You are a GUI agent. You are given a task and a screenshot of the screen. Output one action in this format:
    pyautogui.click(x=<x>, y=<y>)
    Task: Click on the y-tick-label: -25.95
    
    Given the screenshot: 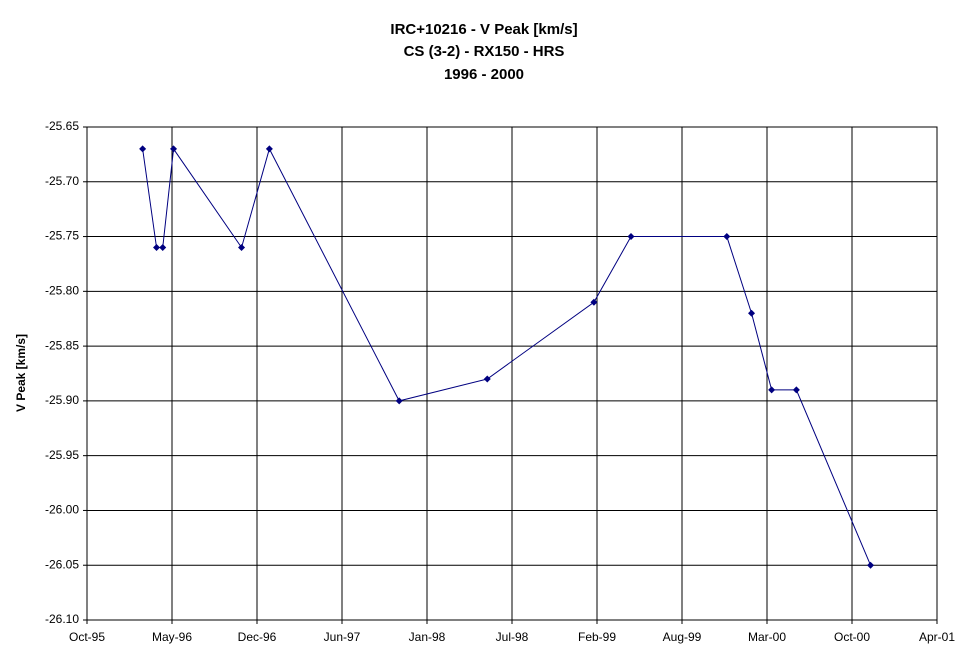 What is the action you would take?
    pyautogui.click(x=62, y=455)
    